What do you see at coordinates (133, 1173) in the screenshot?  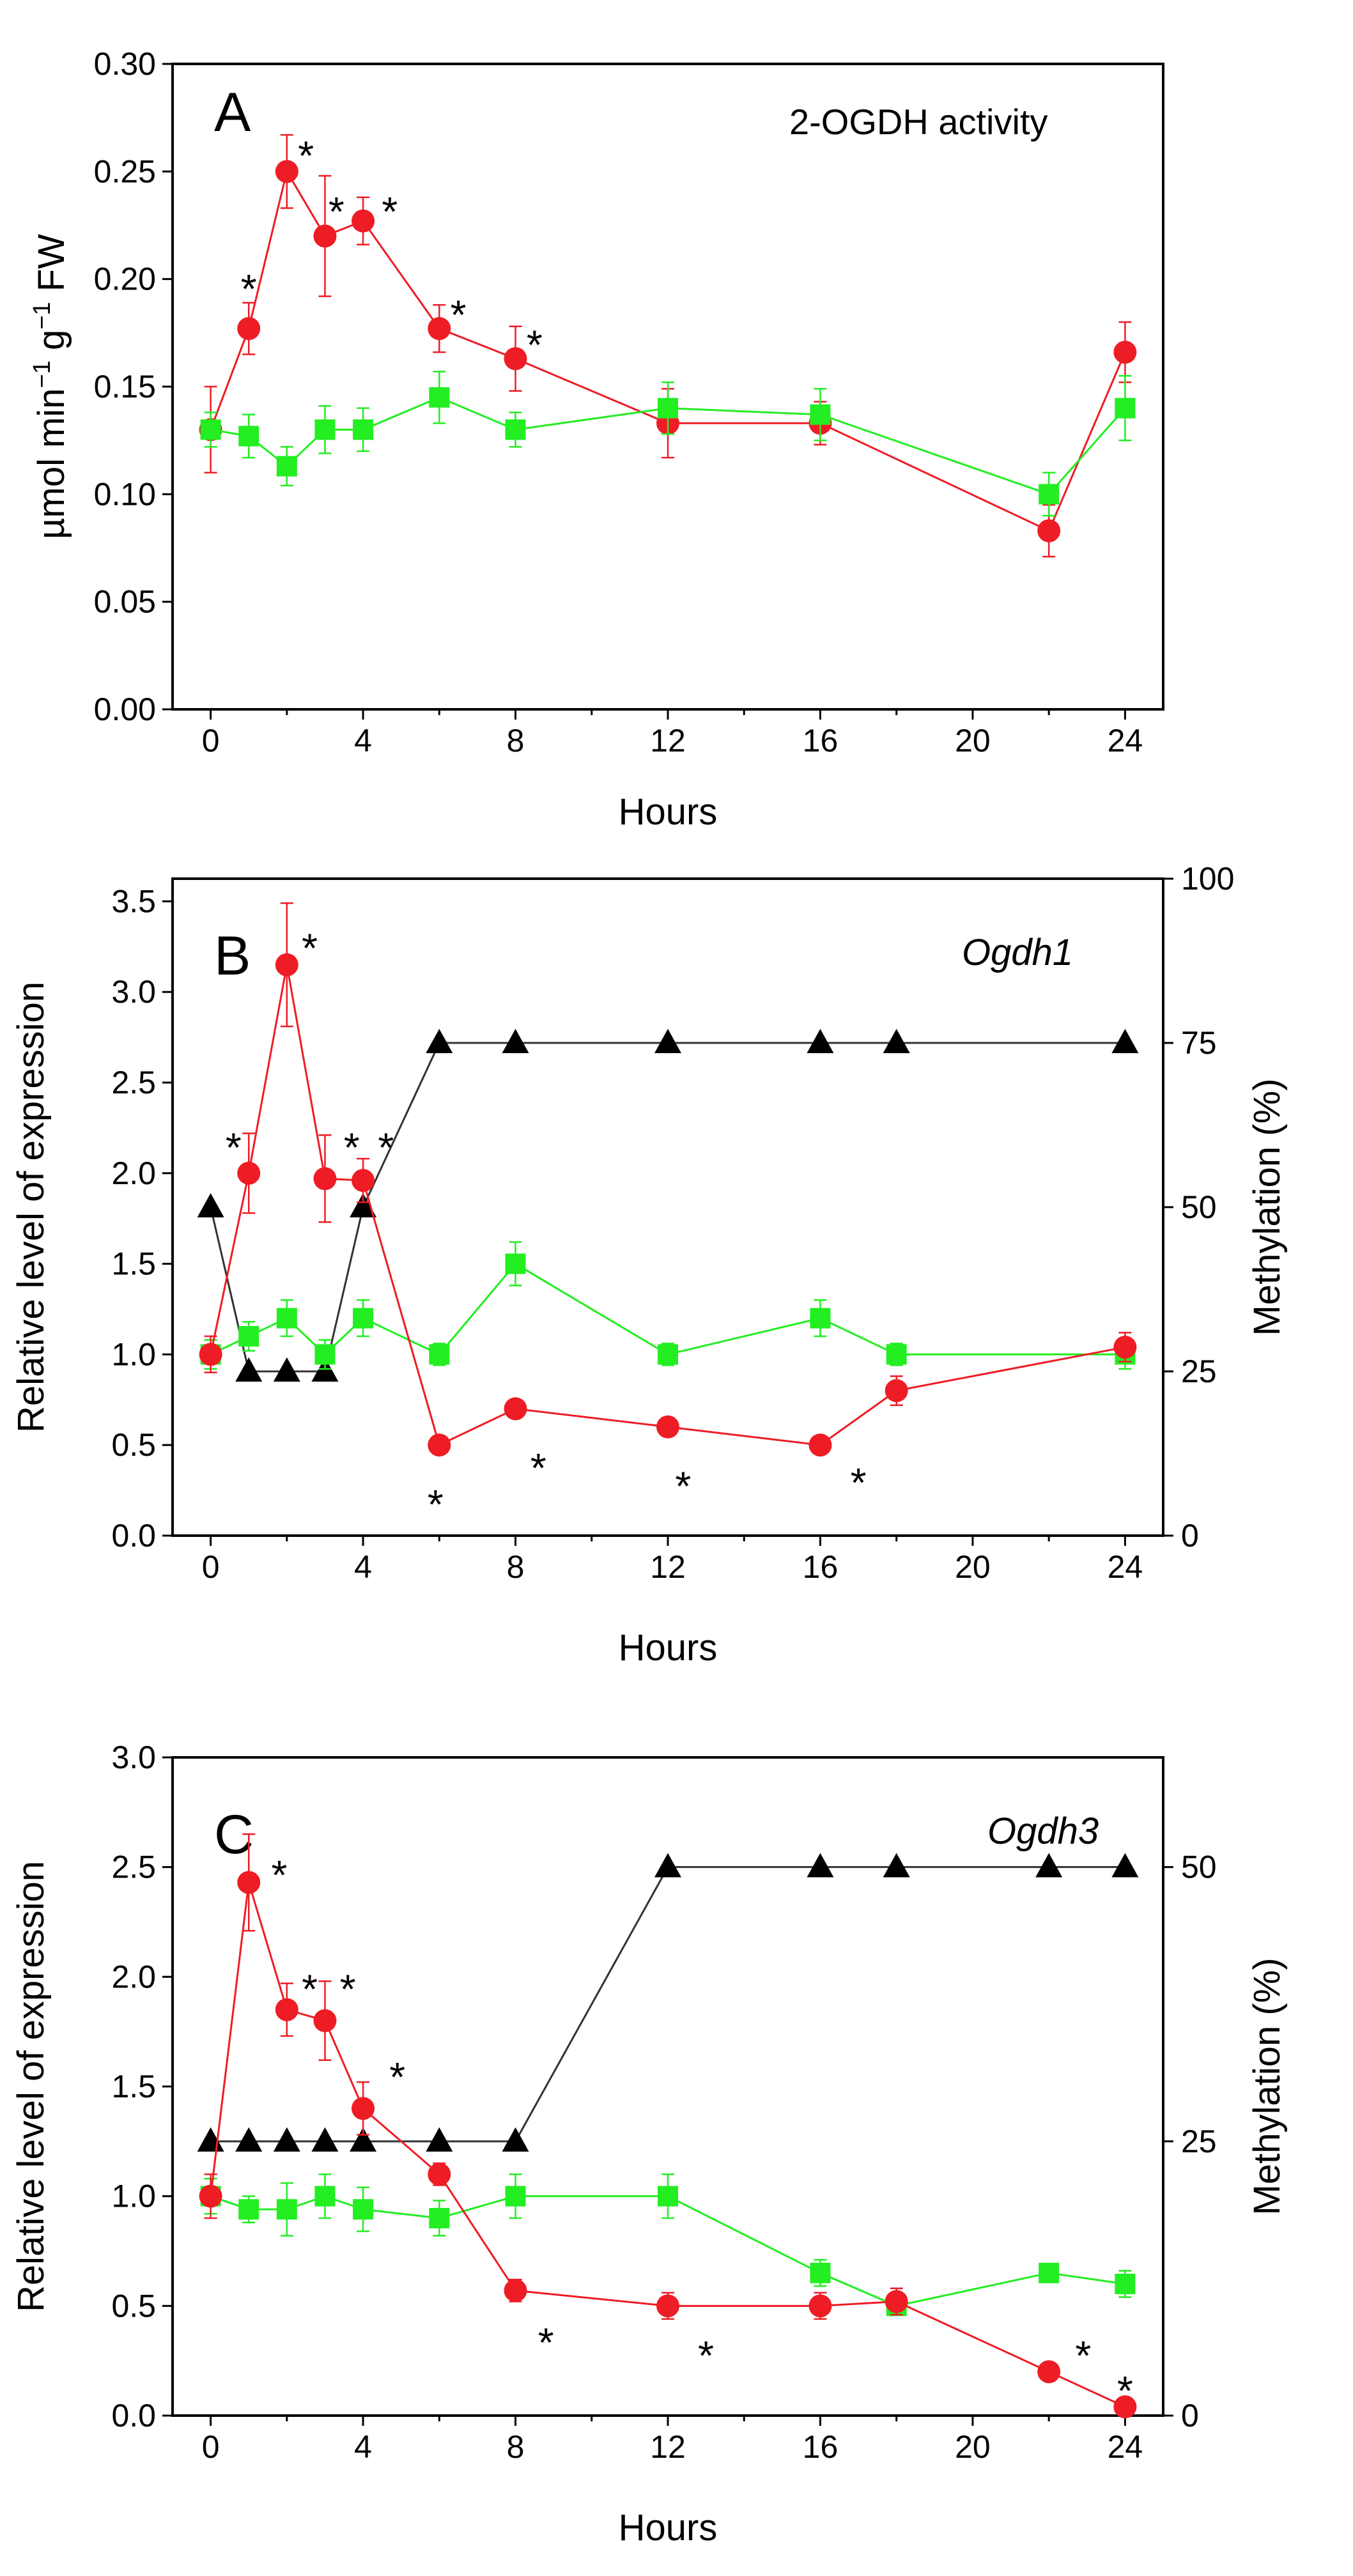 I see `panel-b-y-tick-label: 2.0` at bounding box center [133, 1173].